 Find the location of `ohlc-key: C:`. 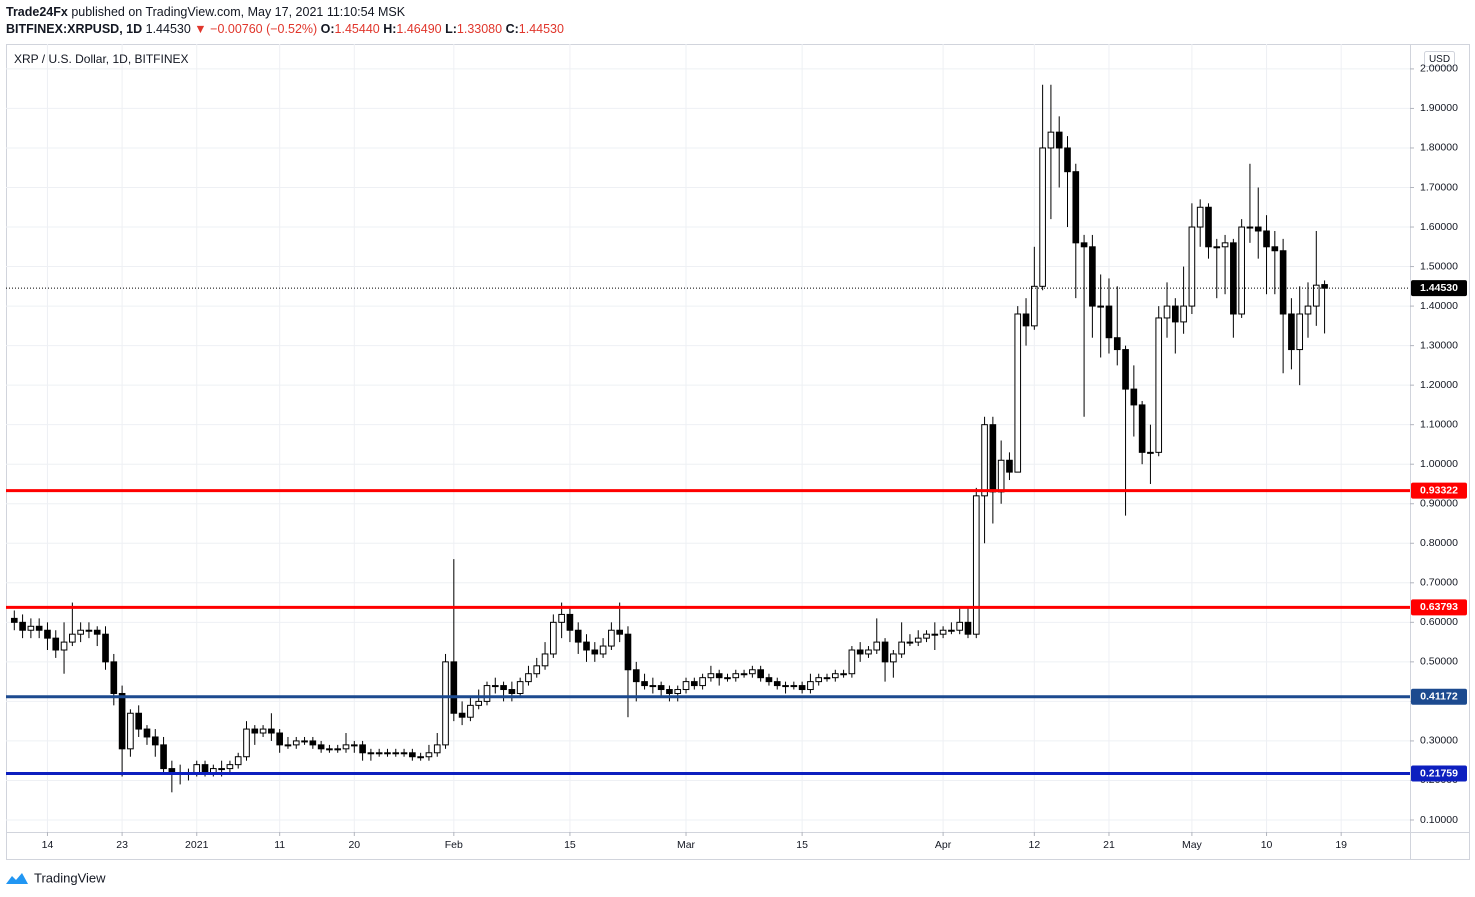

ohlc-key: C: is located at coordinates (512, 29).